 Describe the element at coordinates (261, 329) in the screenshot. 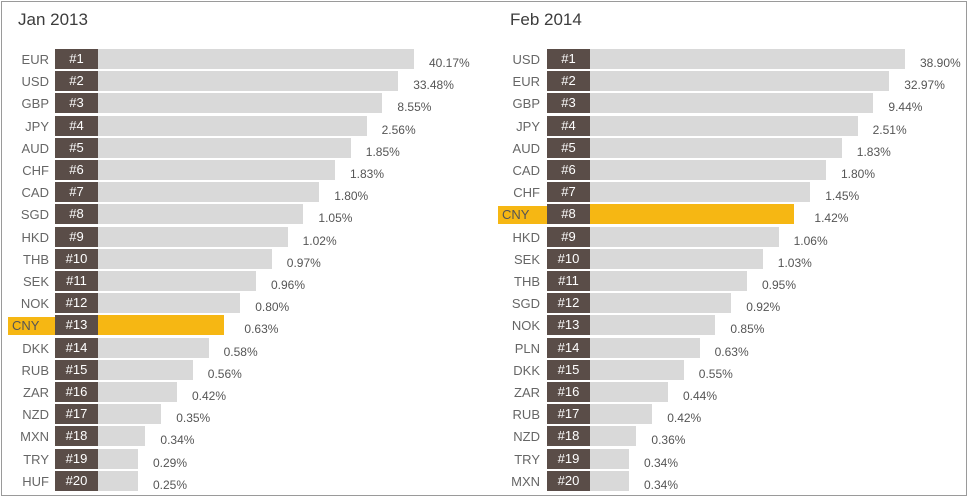

I see `share-value-label: 0.63%` at that location.